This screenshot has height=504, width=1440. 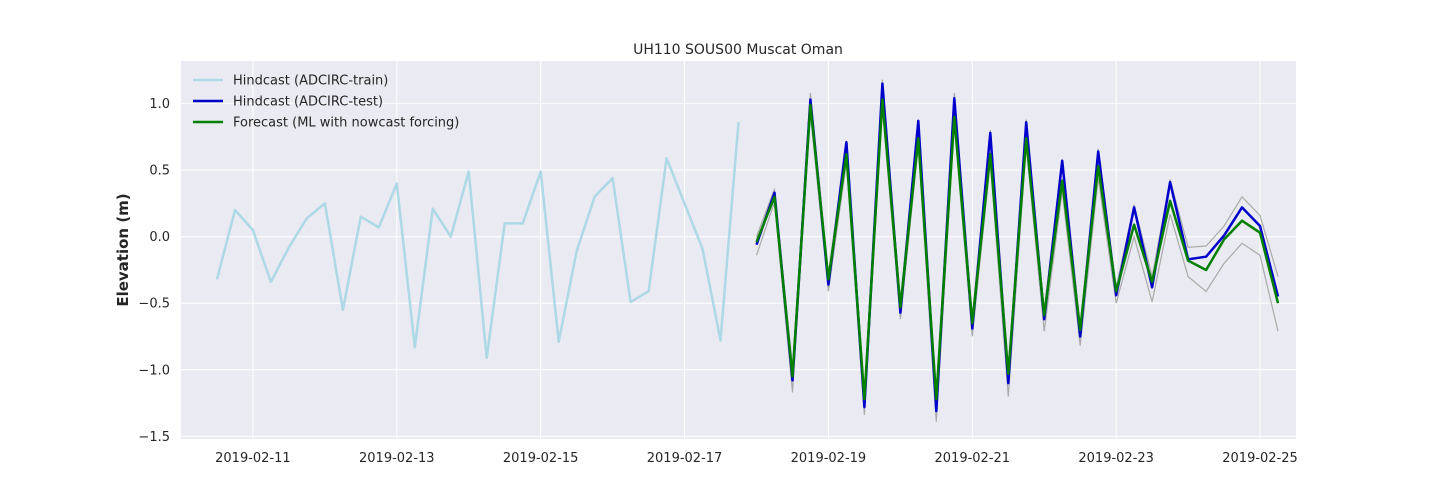 What do you see at coordinates (154, 370) in the screenshot?
I see `y-tick-label: −1.0` at bounding box center [154, 370].